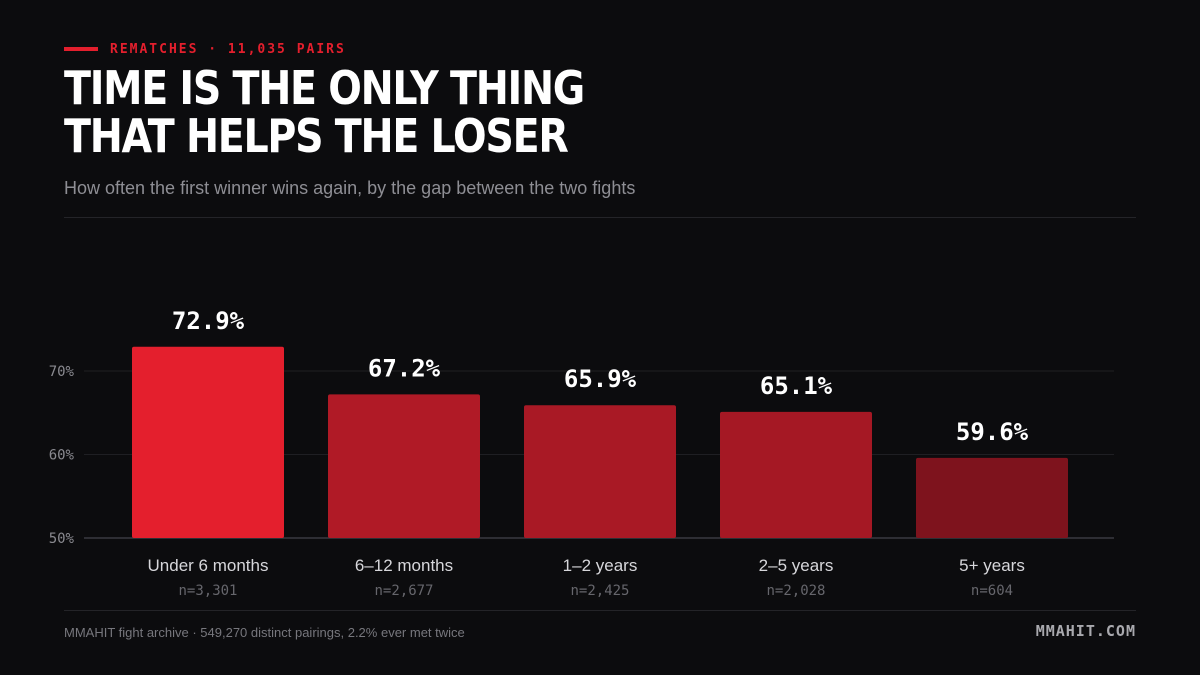 The width and height of the screenshot is (1200, 675). I want to click on category-label: Under 6 months, so click(208, 565).